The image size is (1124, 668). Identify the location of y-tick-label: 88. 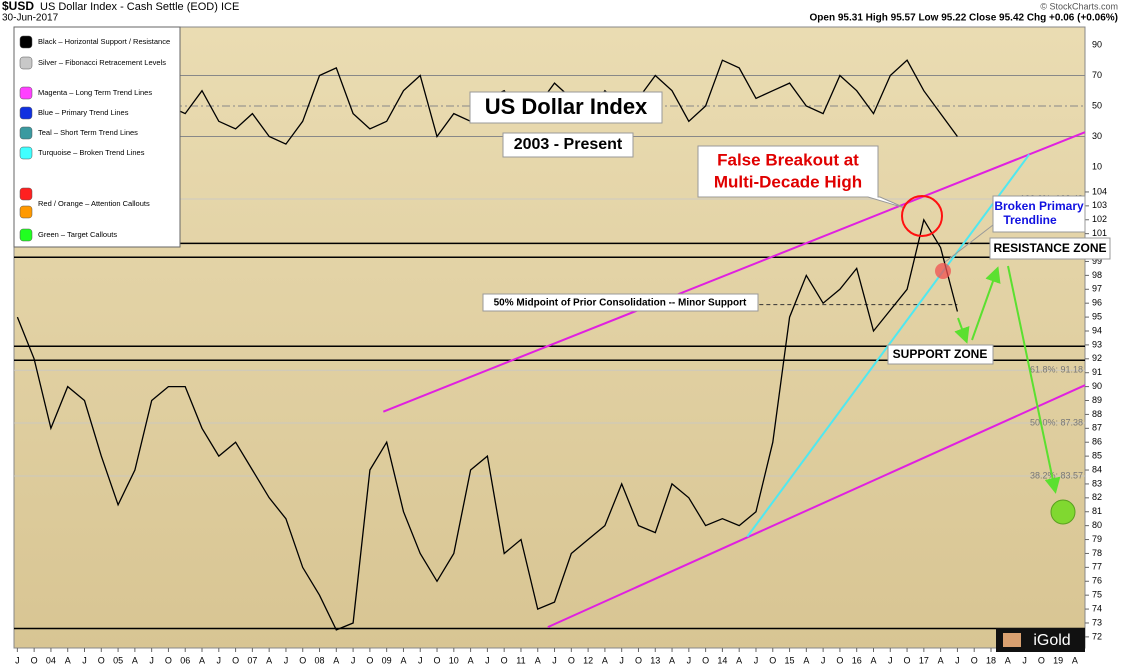
(1097, 414).